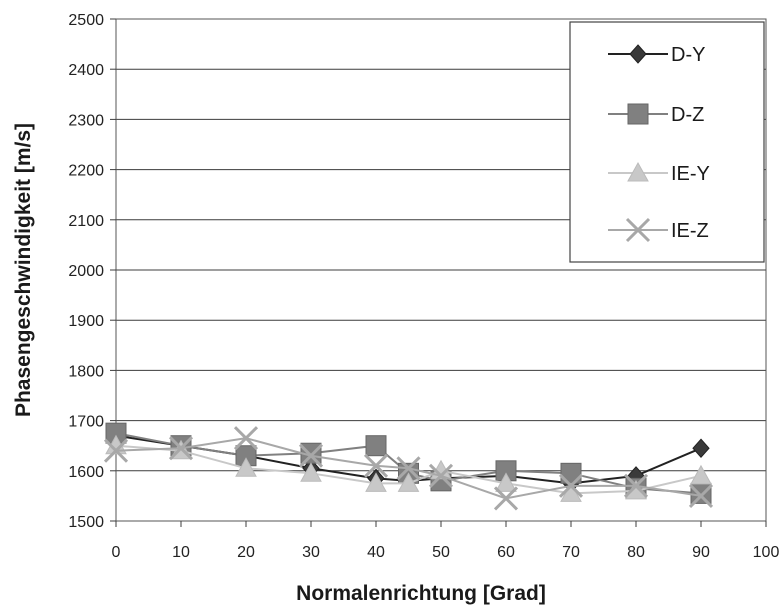 This screenshot has width=782, height=612. Describe the element at coordinates (656, 114) in the screenshot. I see `legend-item-D-Z: D-Z` at that location.